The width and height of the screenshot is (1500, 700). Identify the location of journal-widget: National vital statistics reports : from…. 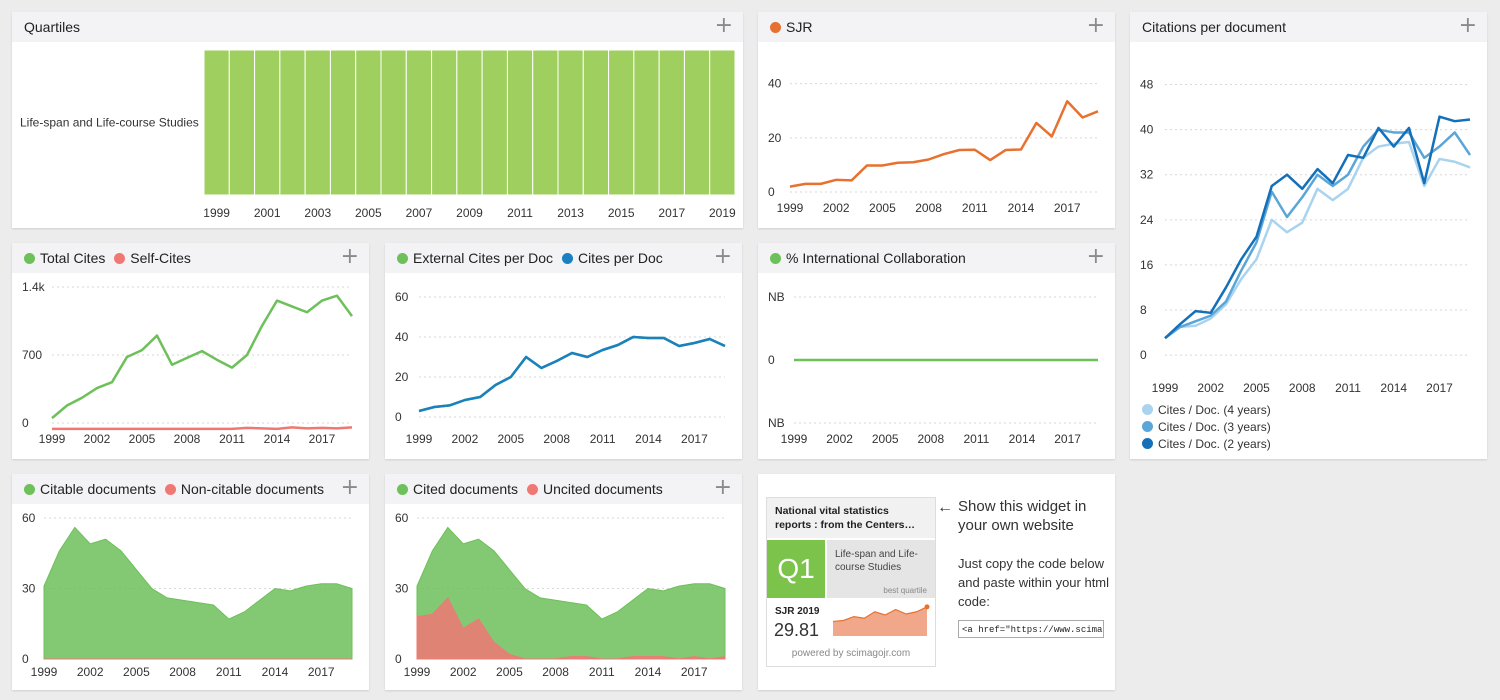
(851, 582).